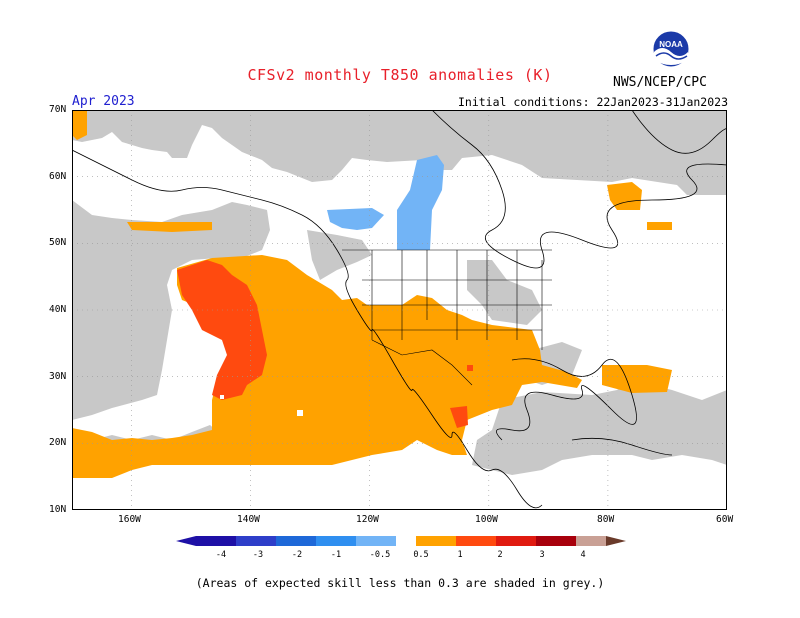 This screenshot has width=800, height=618. What do you see at coordinates (58, 242) in the screenshot?
I see `lat-label-50n: 50N` at bounding box center [58, 242].